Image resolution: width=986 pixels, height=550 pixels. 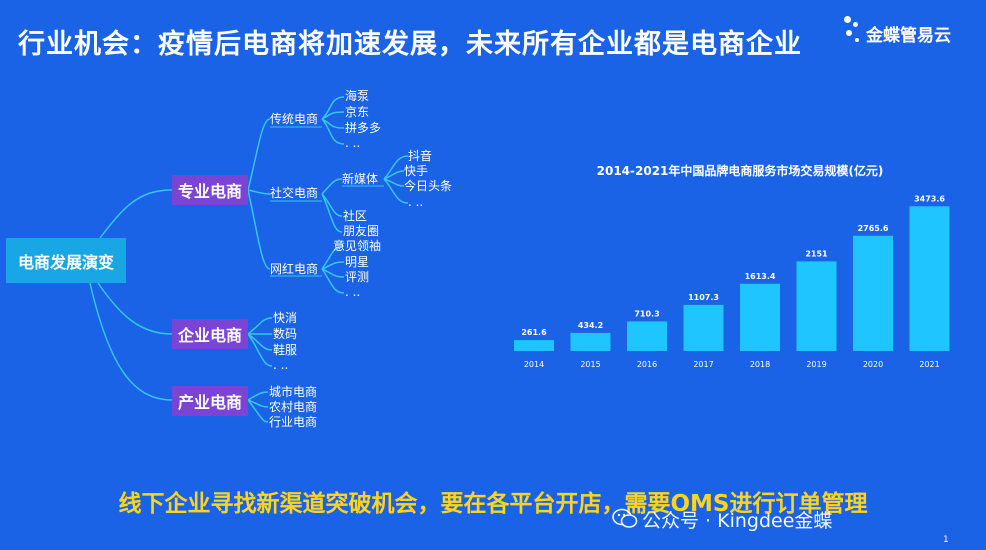 What do you see at coordinates (363, 128) in the screenshot?
I see `leaf-item: 拼多多` at bounding box center [363, 128].